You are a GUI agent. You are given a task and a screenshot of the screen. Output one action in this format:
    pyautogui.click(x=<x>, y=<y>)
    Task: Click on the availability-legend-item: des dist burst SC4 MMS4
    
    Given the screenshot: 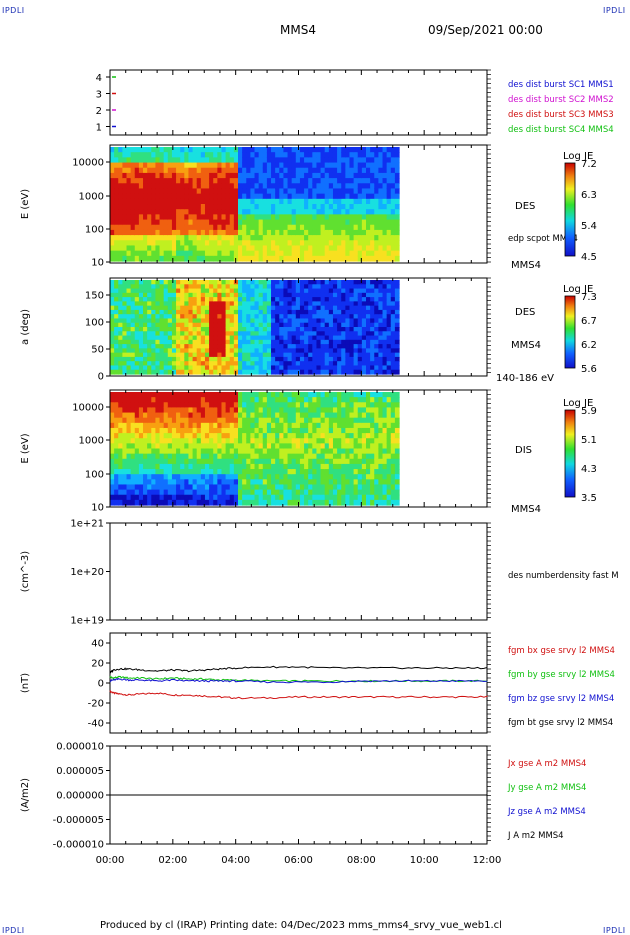 What is the action you would take?
    pyautogui.click(x=561, y=130)
    